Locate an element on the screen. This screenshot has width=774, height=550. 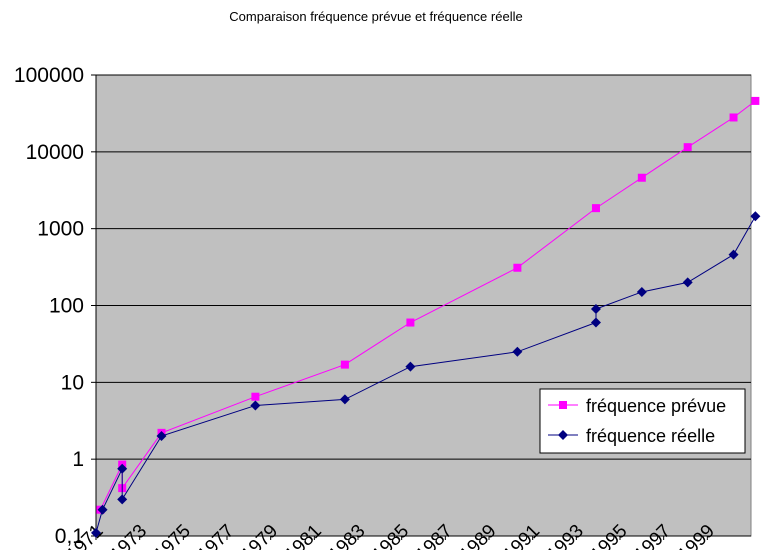
y-tick-label: 1 is located at coordinates (78, 459).